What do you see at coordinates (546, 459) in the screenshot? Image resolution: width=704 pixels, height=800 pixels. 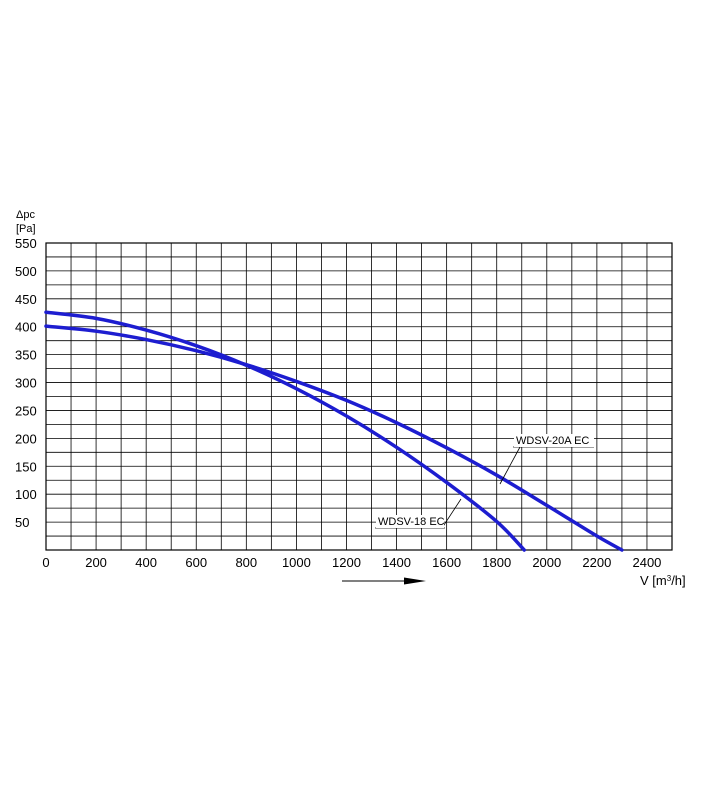 I see `series-label-wdsv-20a: WDSV-20A EC` at bounding box center [546, 459].